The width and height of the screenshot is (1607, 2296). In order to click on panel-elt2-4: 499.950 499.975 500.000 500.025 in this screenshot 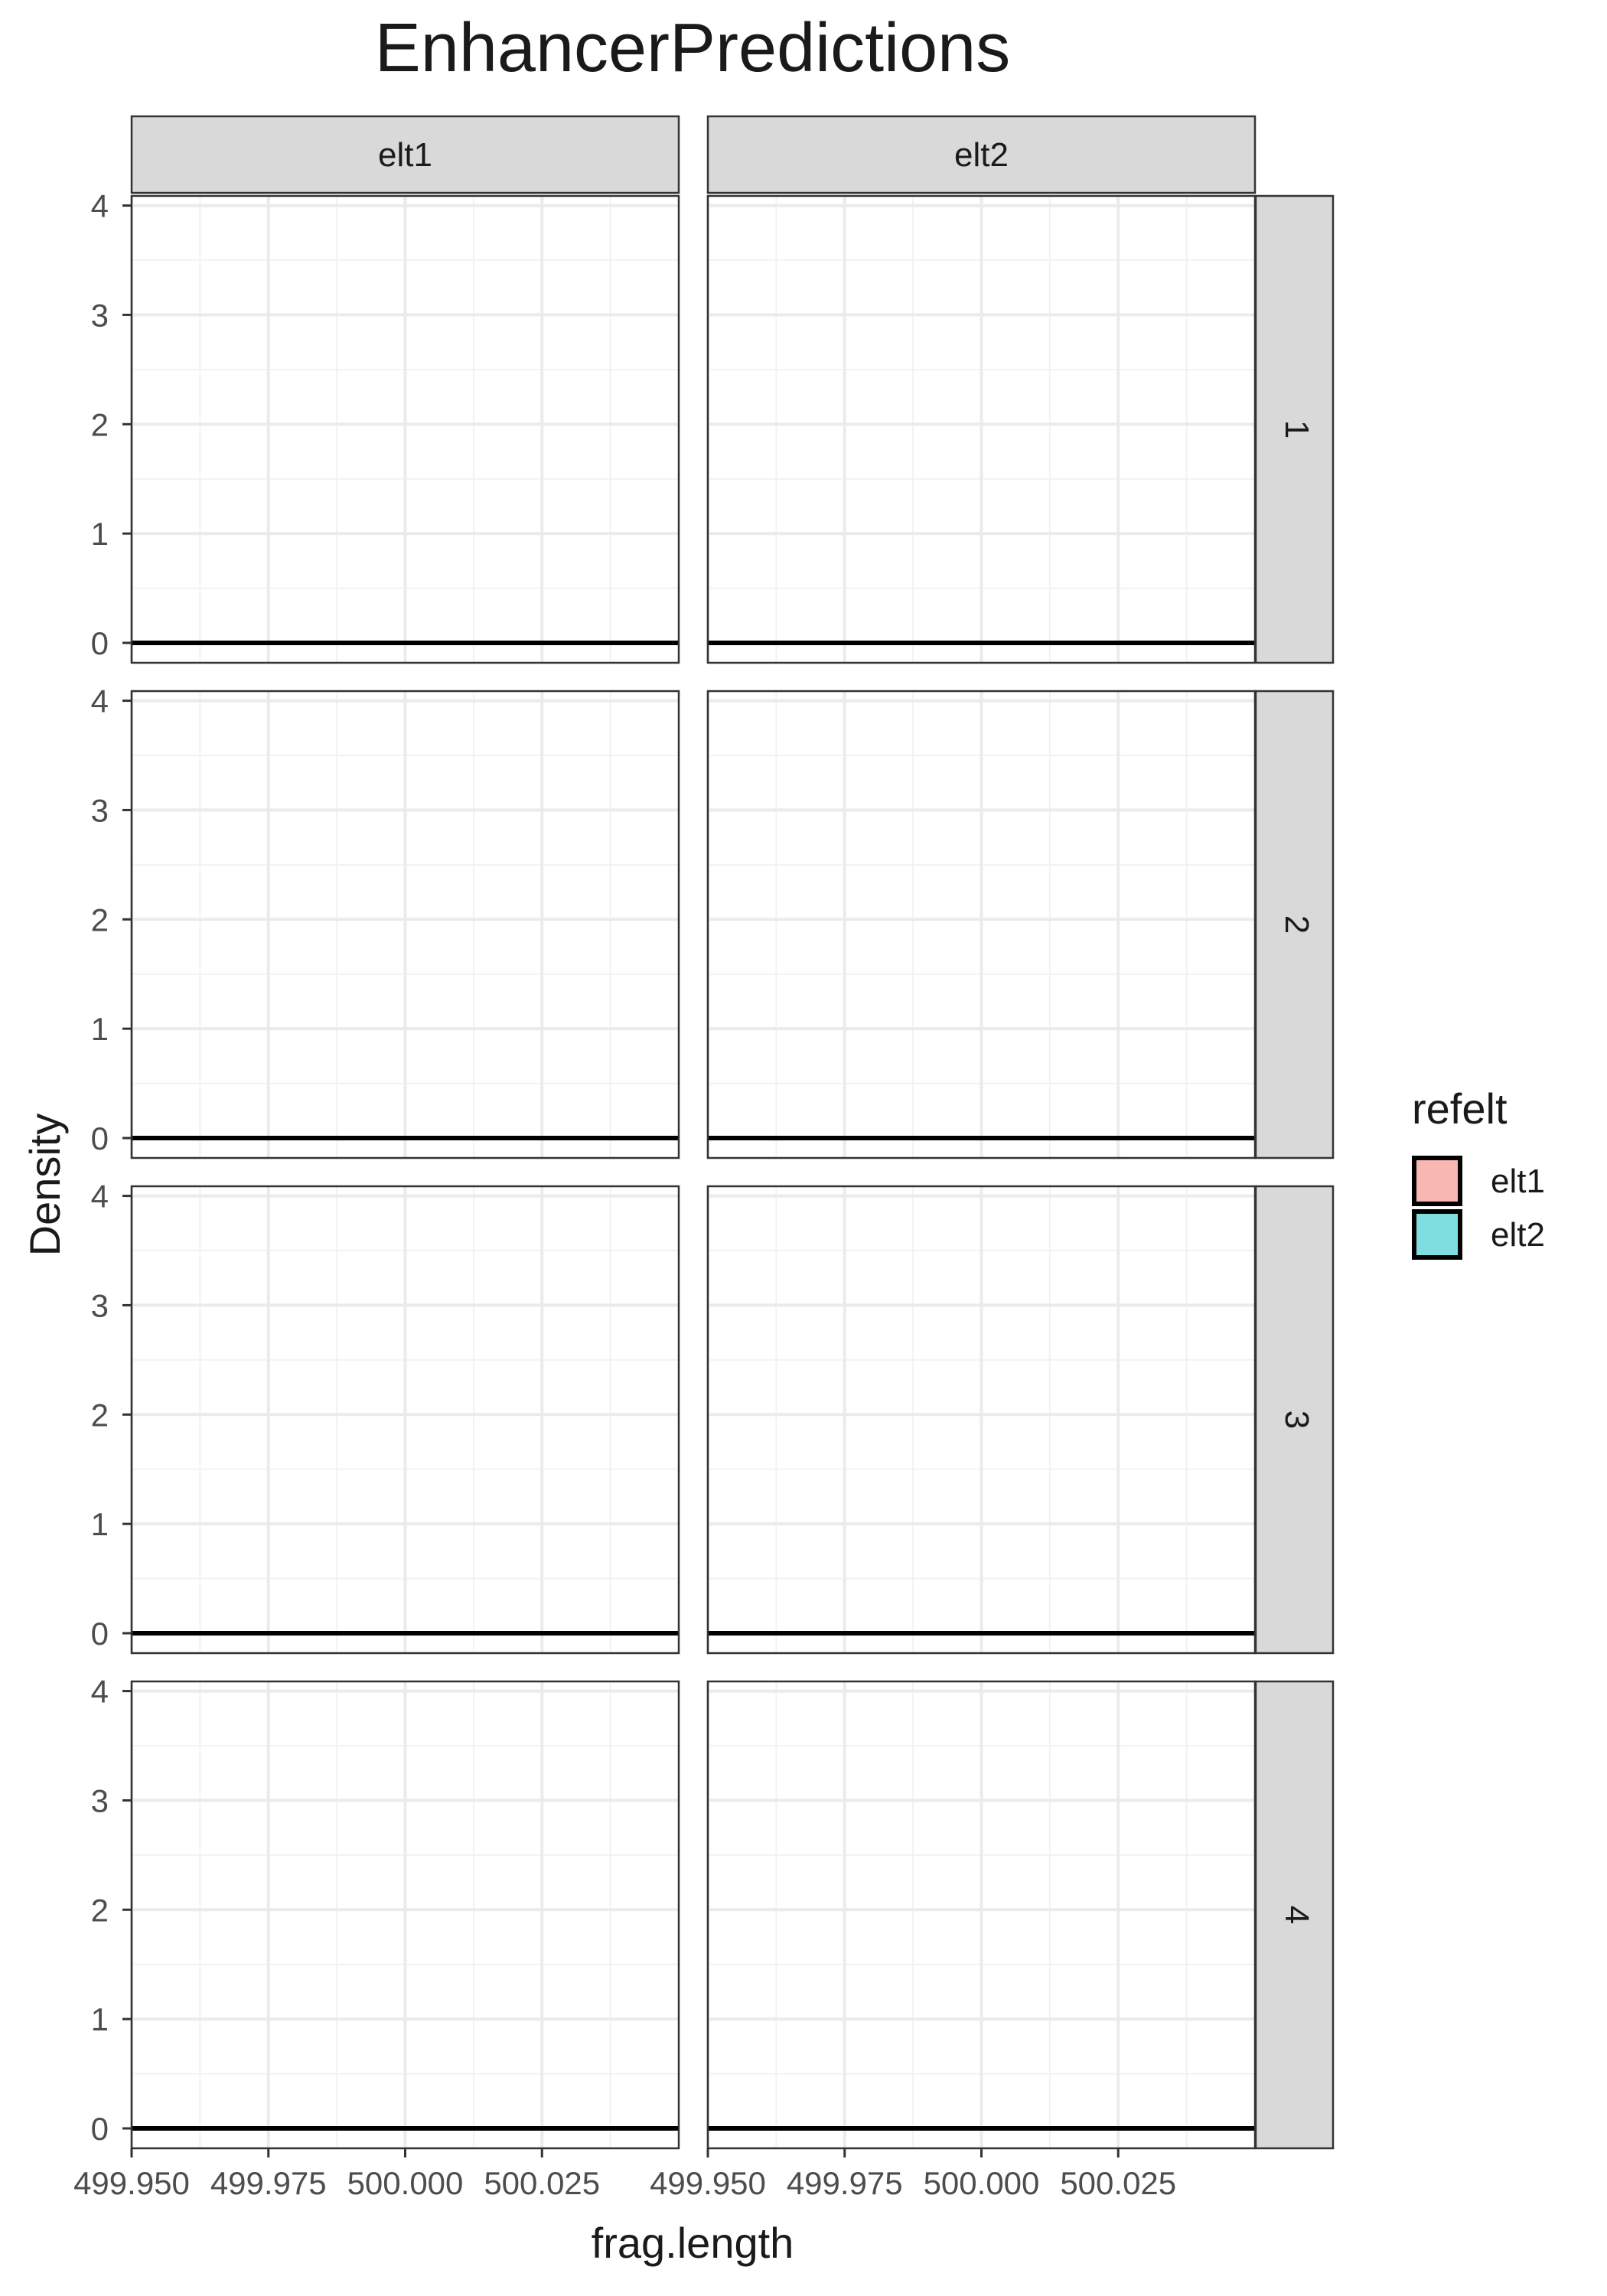, I will do `click(953, 1940)`.